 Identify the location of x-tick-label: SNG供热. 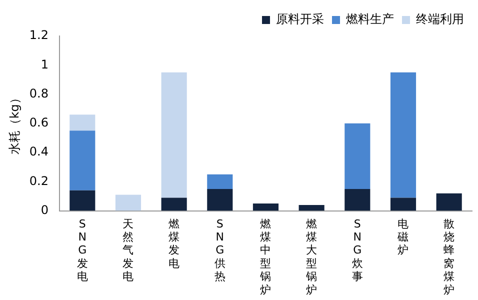
(220, 250).